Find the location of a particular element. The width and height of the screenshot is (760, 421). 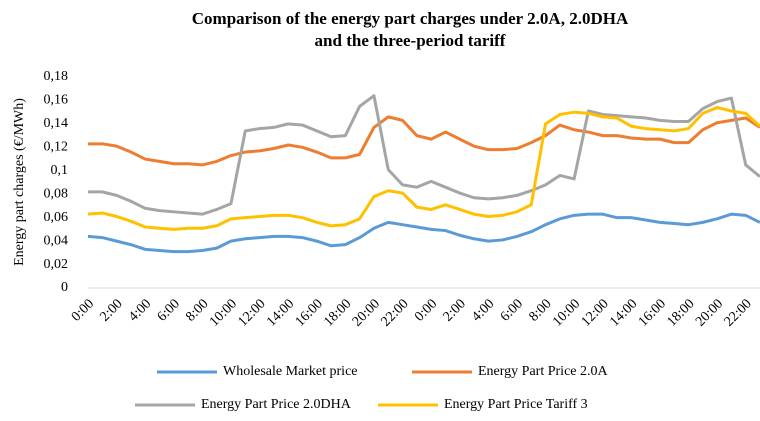

y-tick-label: 0,12 is located at coordinates (56, 147).